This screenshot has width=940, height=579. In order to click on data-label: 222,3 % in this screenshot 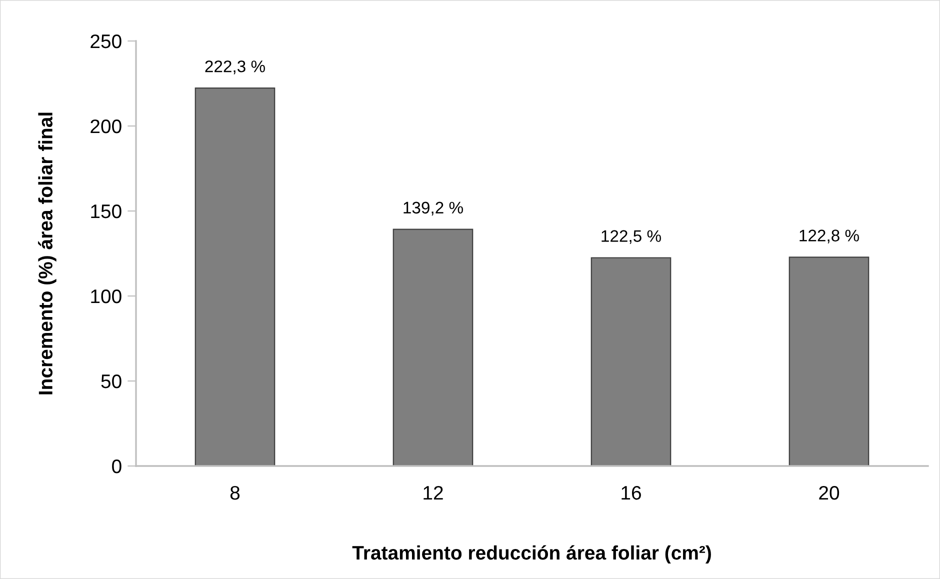, I will do `click(235, 67)`.